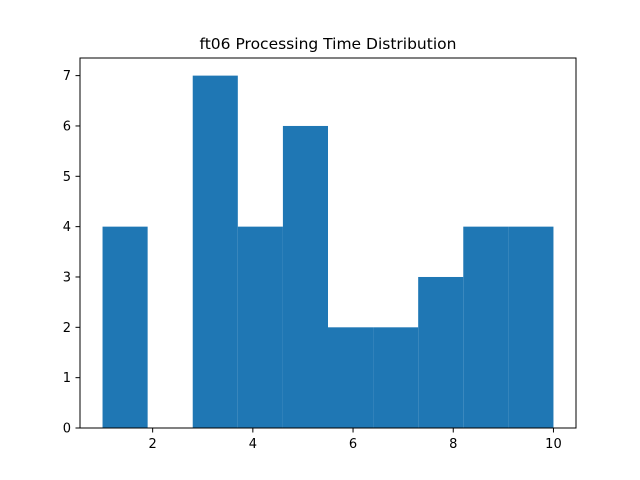 The width and height of the screenshot is (640, 480). What do you see at coordinates (453, 444) in the screenshot?
I see `x-tick-label-8: 8` at bounding box center [453, 444].